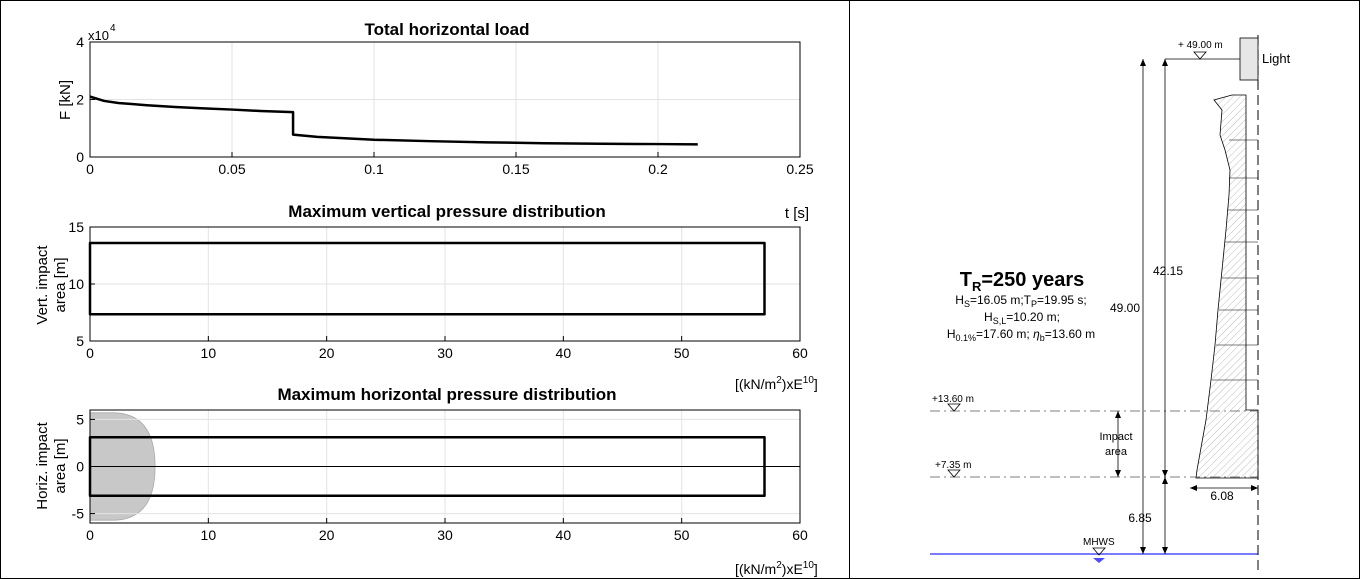  Describe the element at coordinates (1125, 308) in the screenshot. I see `dim-total-label: 49.00` at that location.